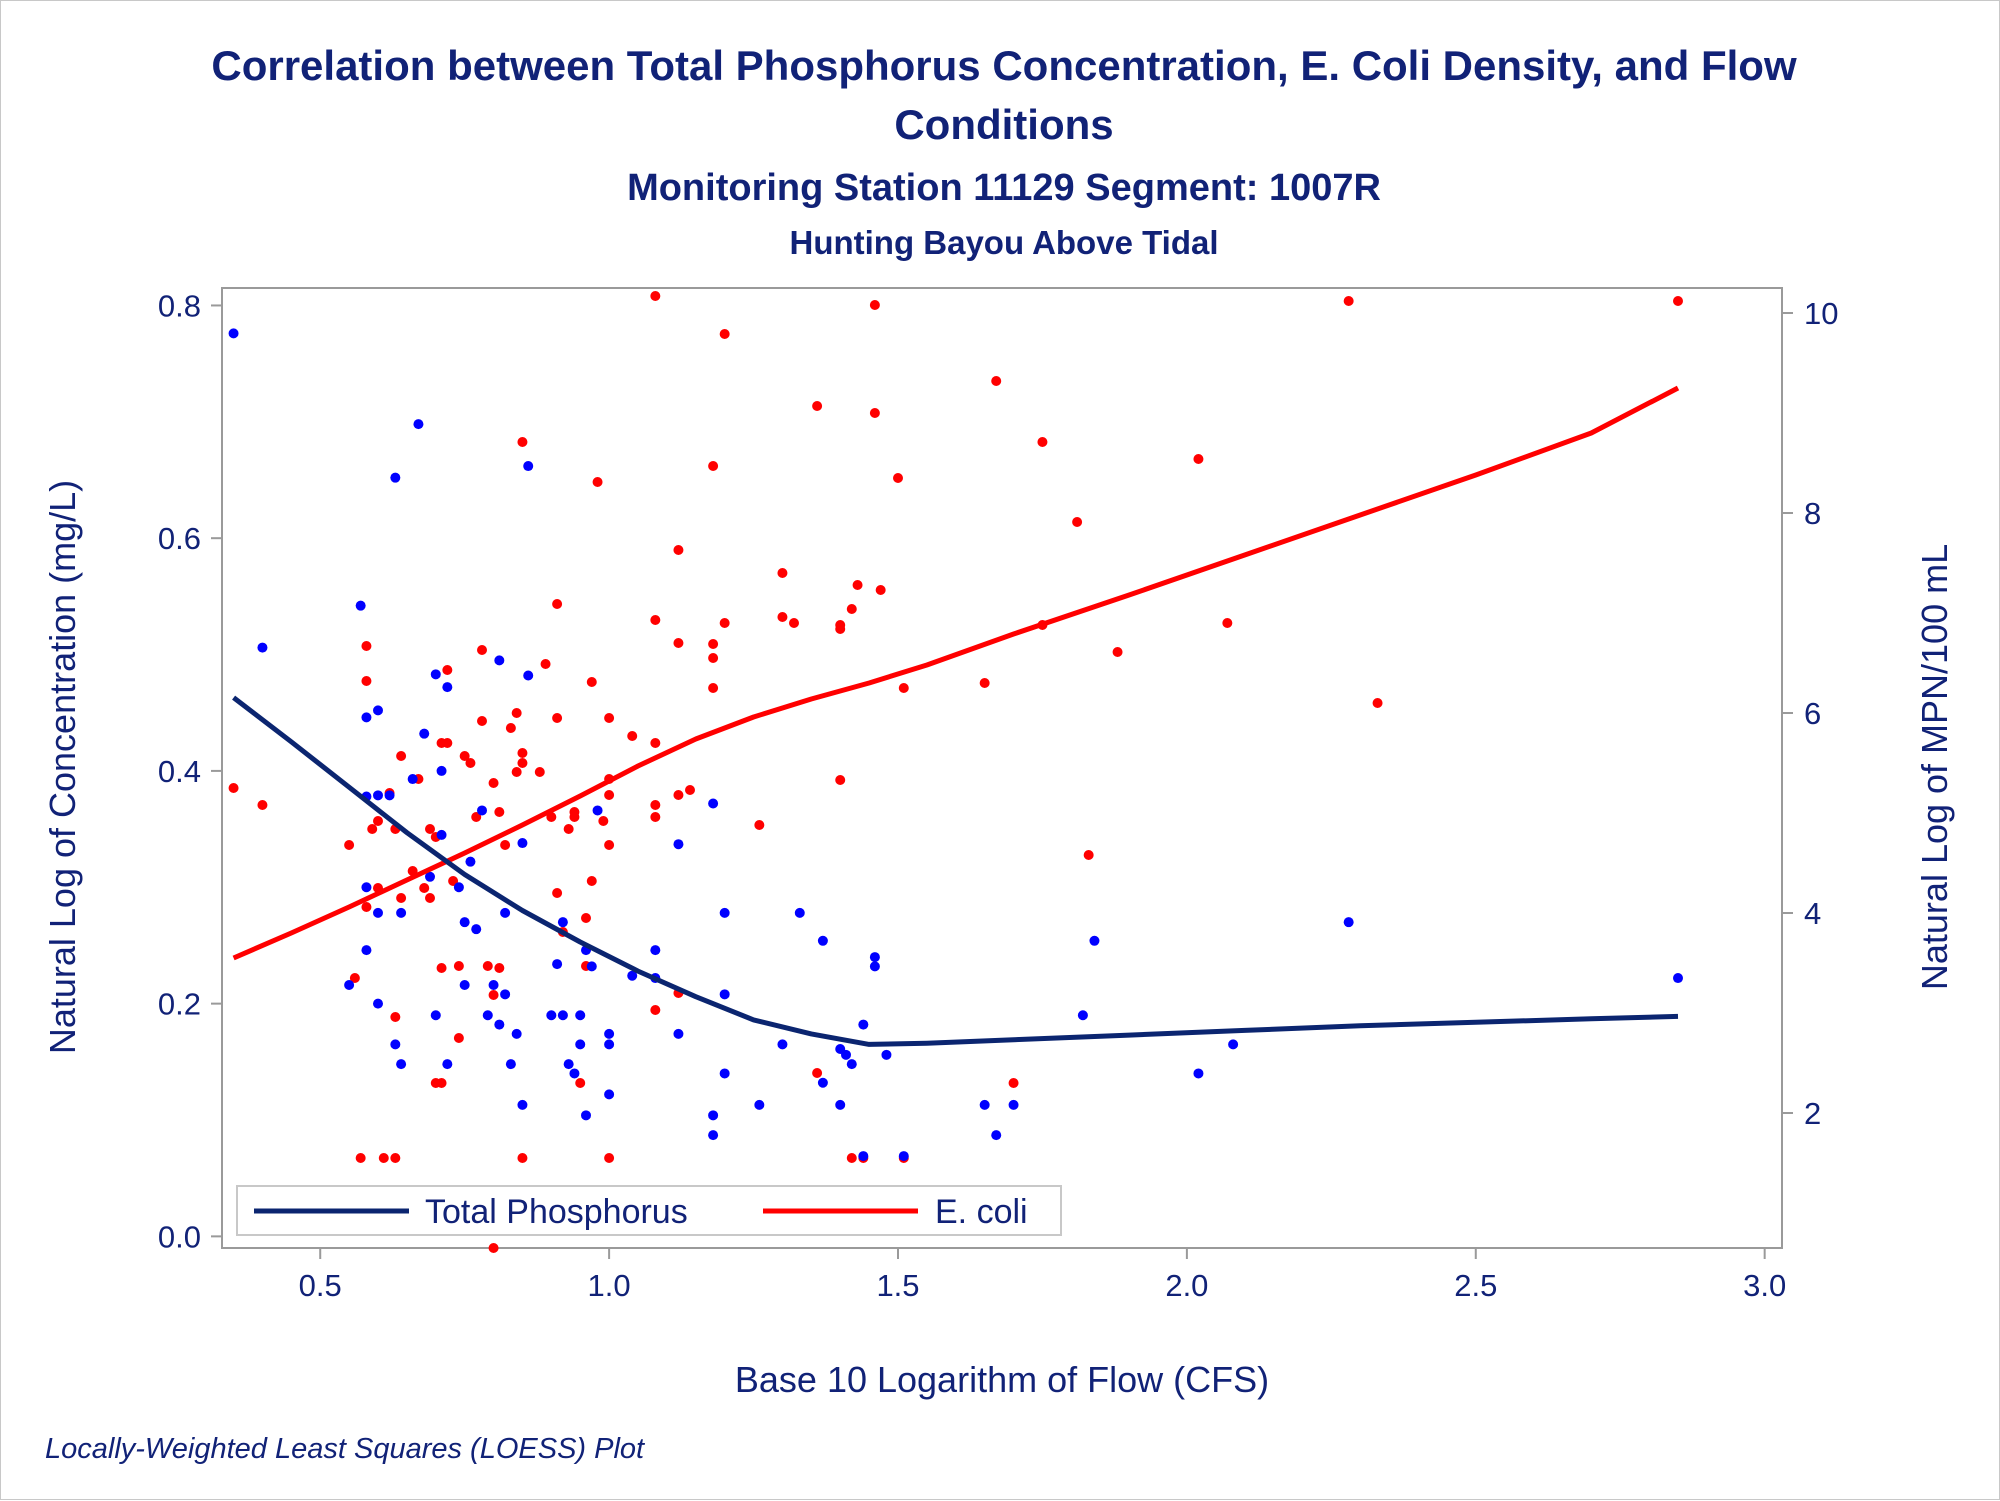  Describe the element at coordinates (320, 1285) in the screenshot. I see `x-tick-label: 0.5` at that location.